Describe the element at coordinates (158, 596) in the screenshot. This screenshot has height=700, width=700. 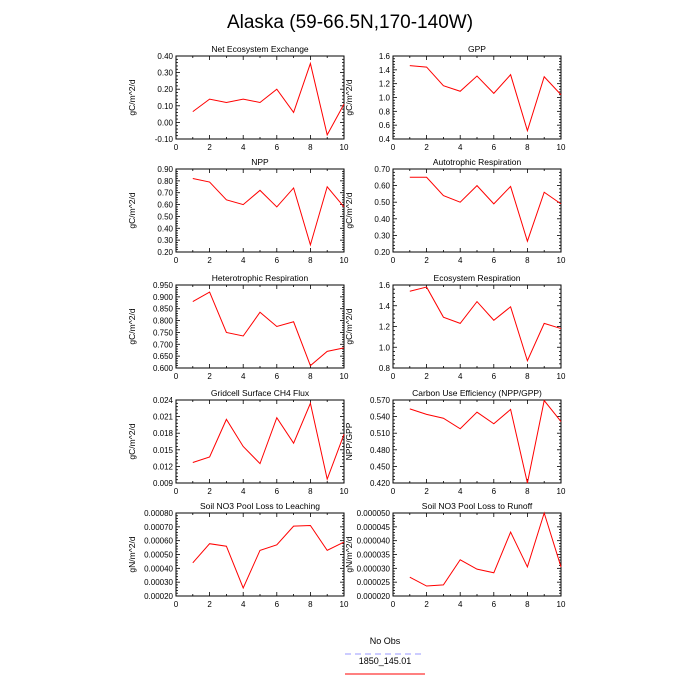
I see `y-tick-label: 0.00020` at that location.